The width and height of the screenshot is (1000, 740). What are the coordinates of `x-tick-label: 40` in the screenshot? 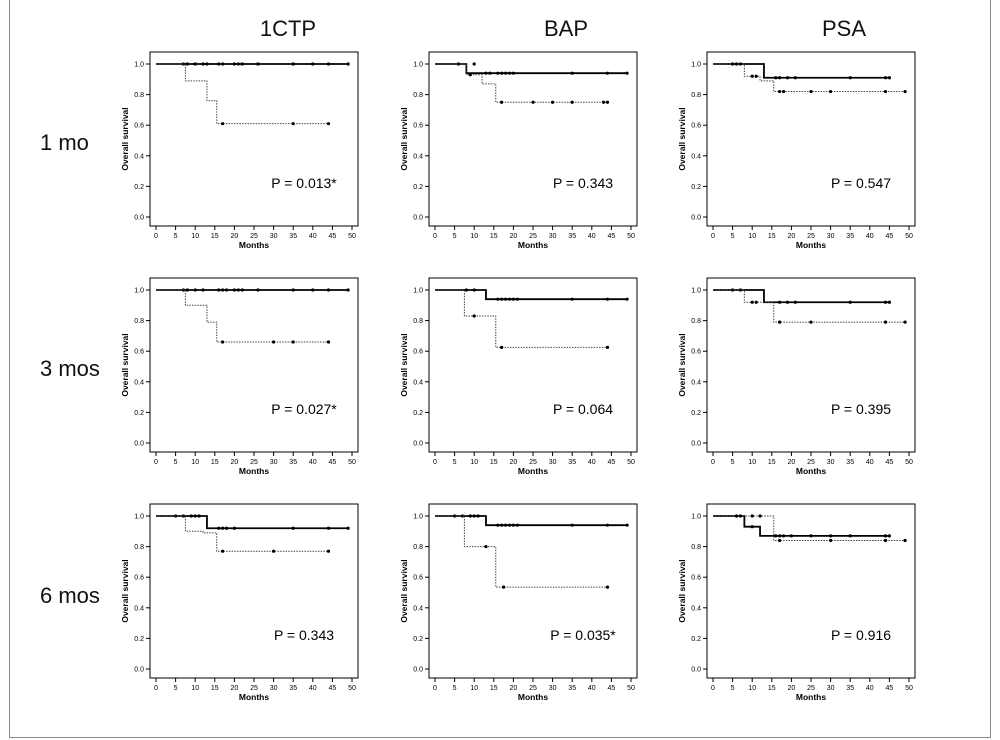 It's located at (592, 236).